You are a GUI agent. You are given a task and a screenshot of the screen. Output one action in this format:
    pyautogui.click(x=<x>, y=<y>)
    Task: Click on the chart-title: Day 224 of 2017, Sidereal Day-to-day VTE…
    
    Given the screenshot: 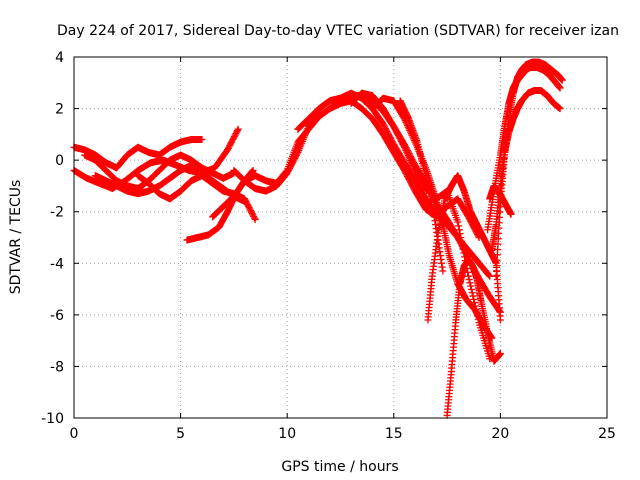 What is the action you would take?
    pyautogui.click(x=338, y=31)
    